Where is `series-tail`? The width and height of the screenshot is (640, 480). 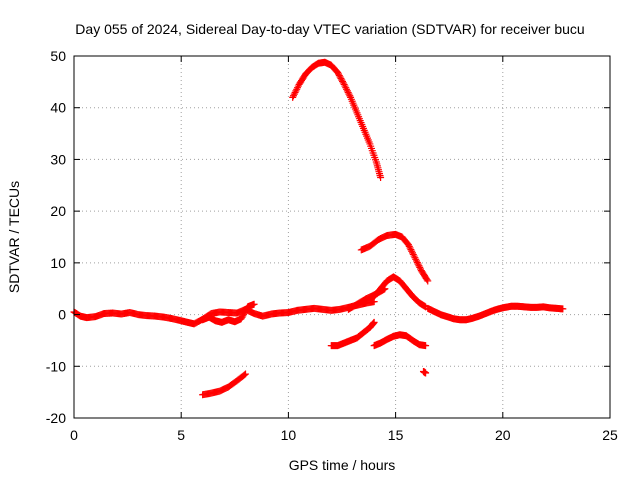
series-tail is located at coordinates (495, 313).